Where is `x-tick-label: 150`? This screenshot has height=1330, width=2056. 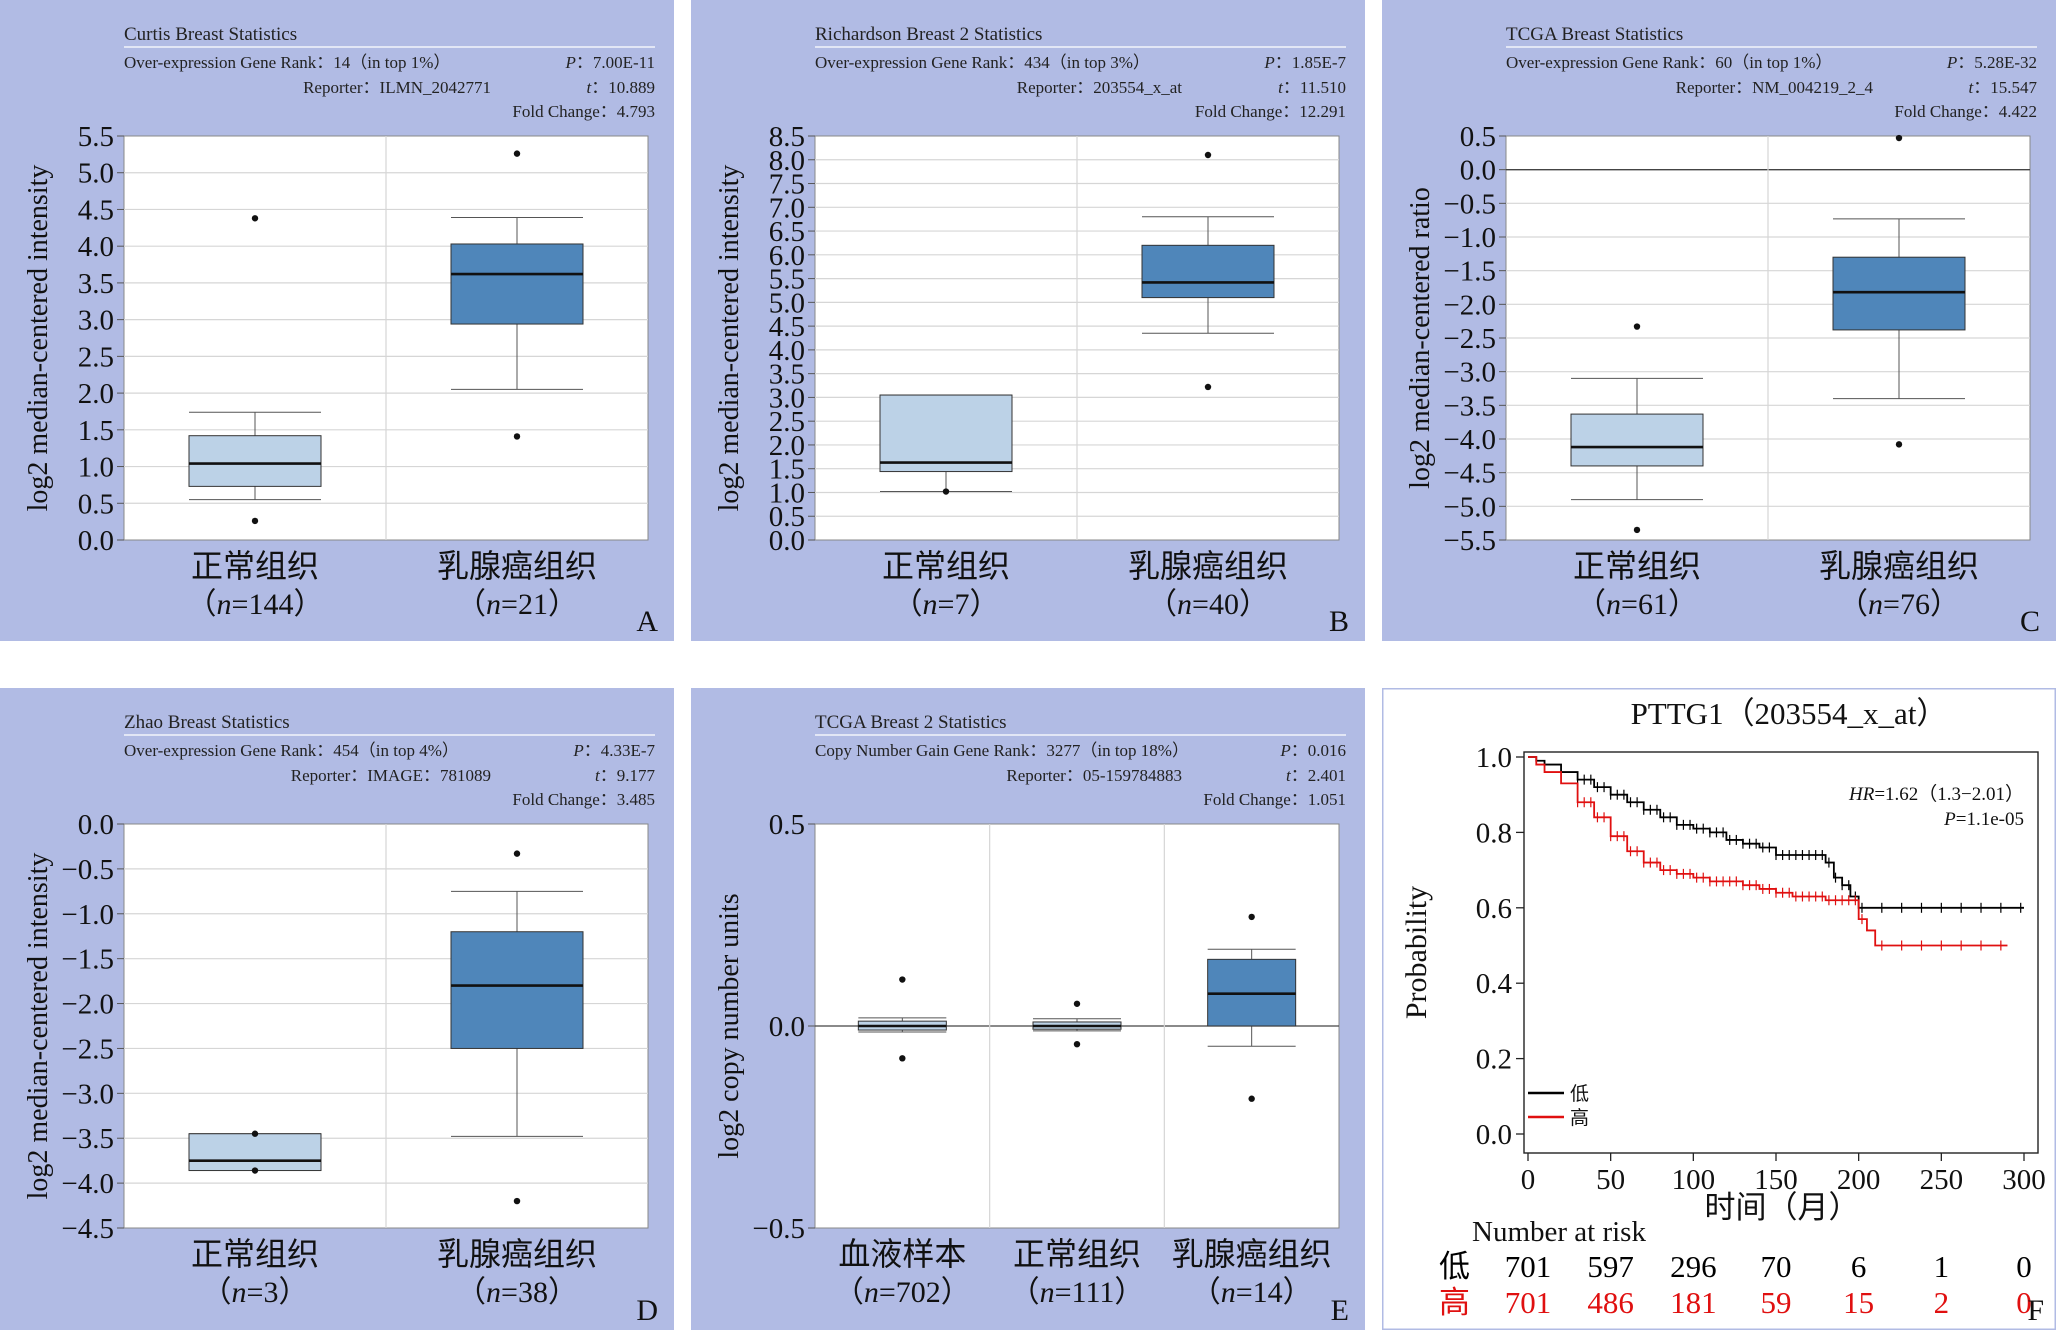
x-tick-label: 150 is located at coordinates (1776, 1180).